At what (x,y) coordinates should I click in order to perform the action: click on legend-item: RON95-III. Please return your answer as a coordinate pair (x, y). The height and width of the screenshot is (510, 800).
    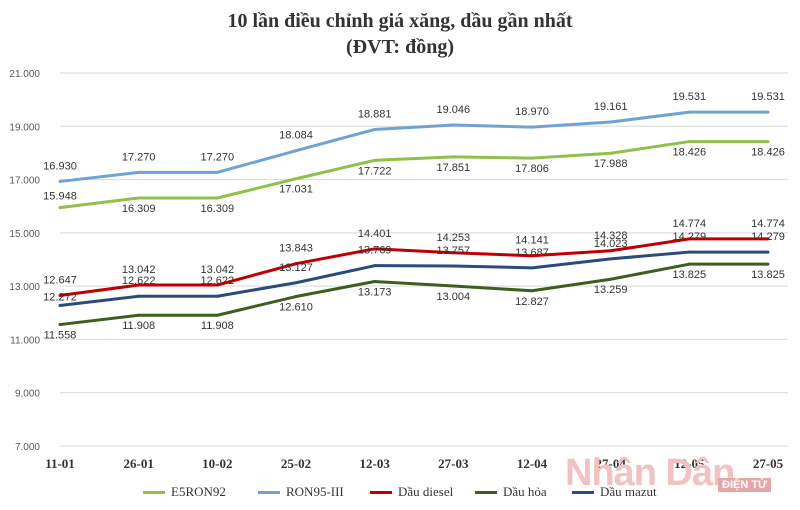
    Looking at the image, I should click on (301, 492).